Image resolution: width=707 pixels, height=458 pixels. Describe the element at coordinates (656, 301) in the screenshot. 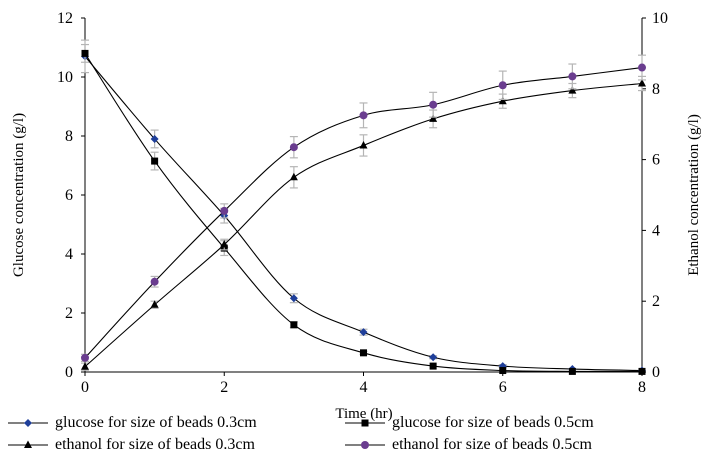

I see `right-y-tick-label: 2` at that location.